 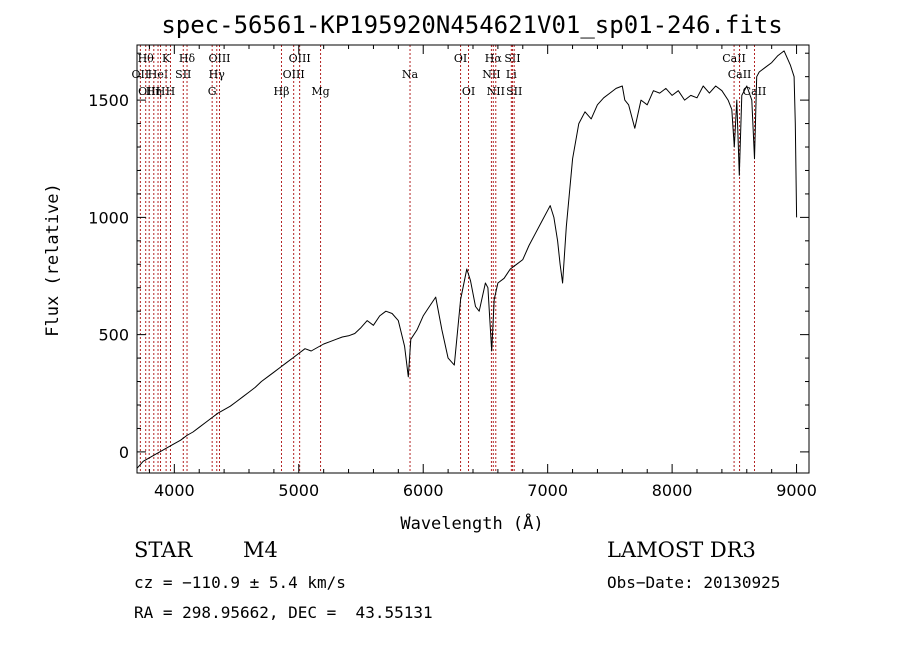 What do you see at coordinates (283, 612) in the screenshot?
I see `coordinates: RA = 298.95662, DEC = 43.55131` at bounding box center [283, 612].